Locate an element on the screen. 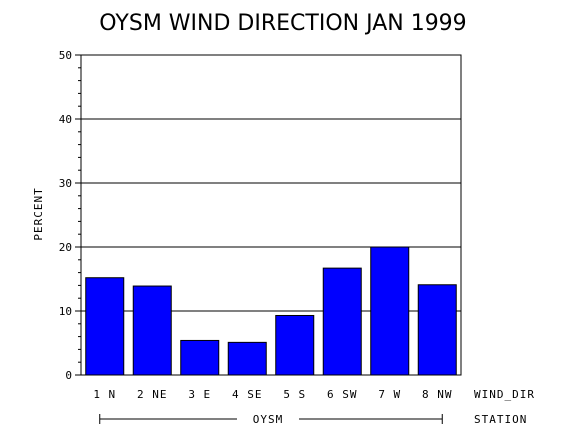  chart-title: OYSM WIND DIRECTION JAN 1999 is located at coordinates (282, 23).